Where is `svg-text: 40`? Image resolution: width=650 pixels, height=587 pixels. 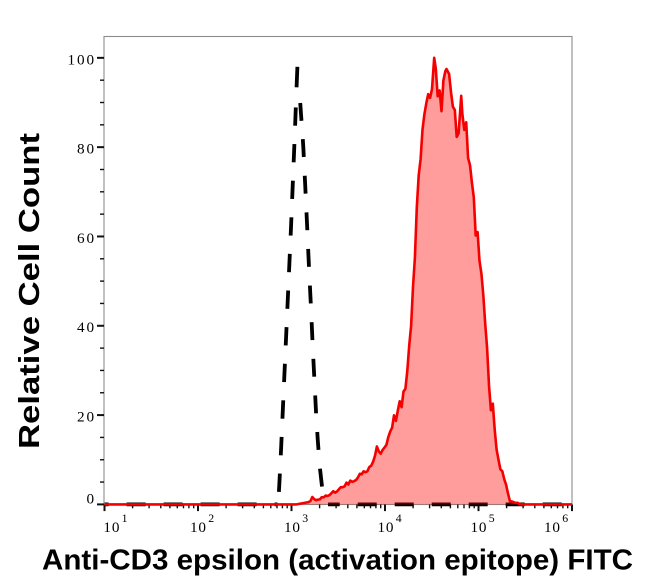
svg-text: 40 is located at coordinates (86, 327).